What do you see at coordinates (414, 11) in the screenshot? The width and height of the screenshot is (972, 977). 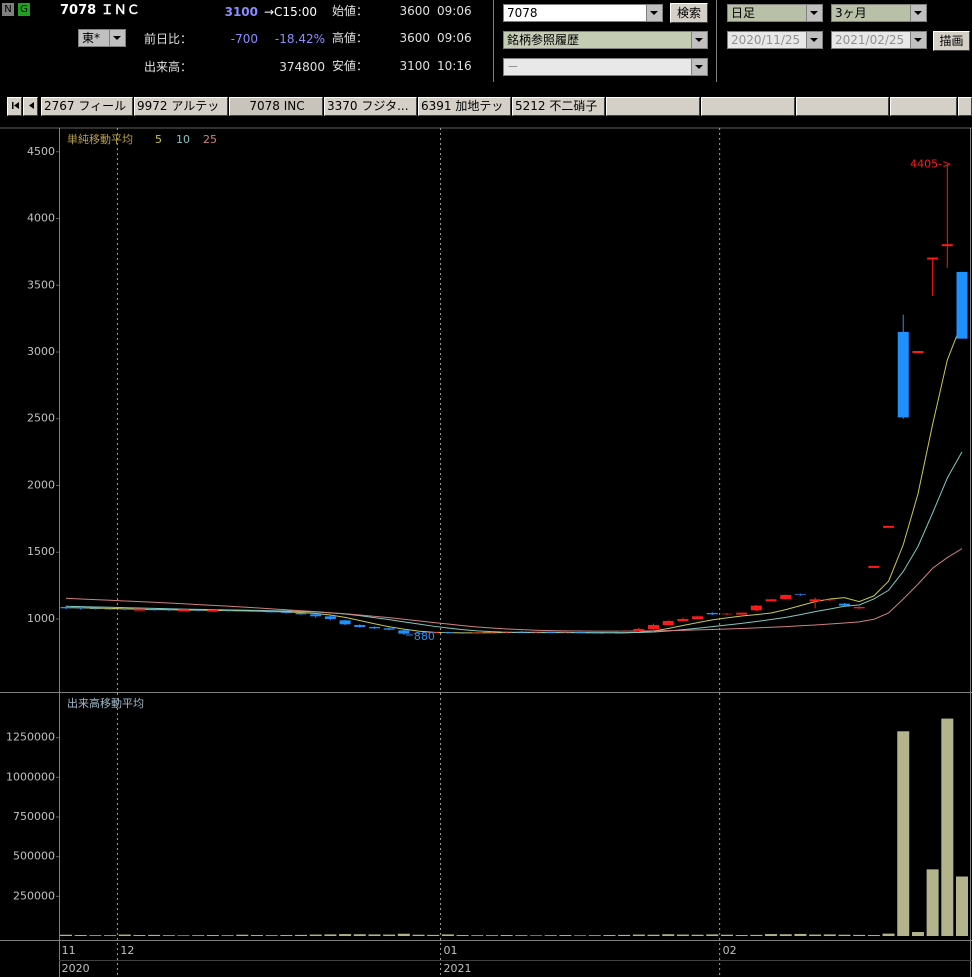 I see `open-value: 3600` at bounding box center [414, 11].